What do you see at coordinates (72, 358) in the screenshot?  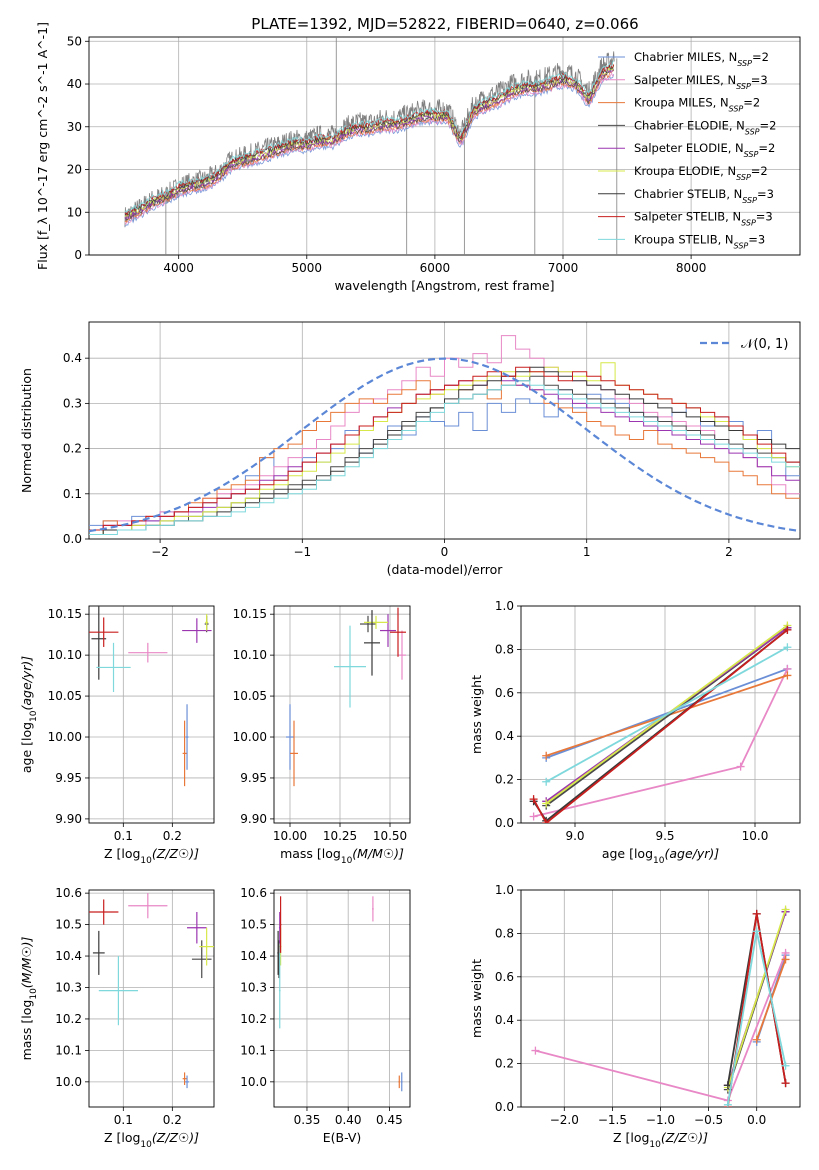 I see `y-tick-label: 0.4` at bounding box center [72, 358].